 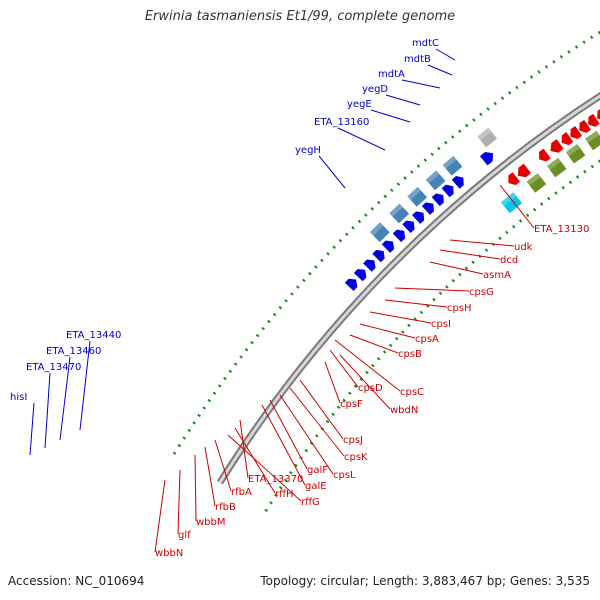 I want to click on outer-gene-label: mdtA, so click(x=391, y=74).